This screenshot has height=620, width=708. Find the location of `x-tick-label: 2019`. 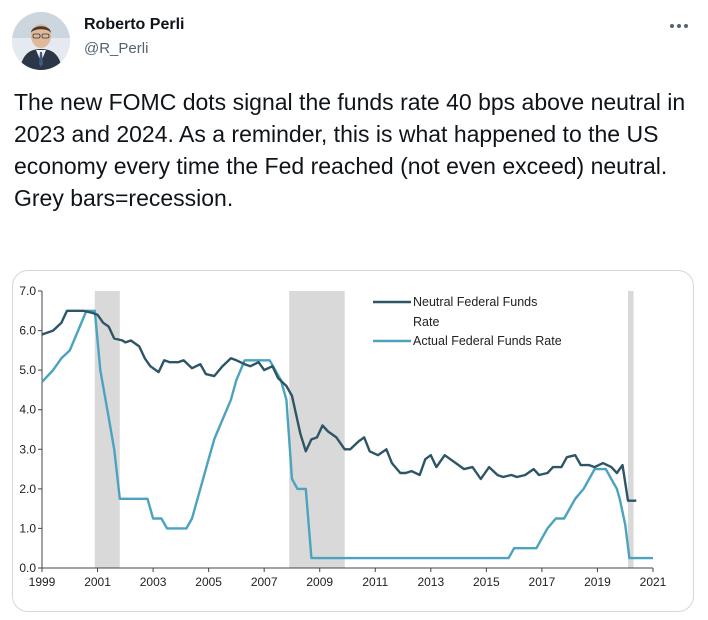

x-tick-label: 2019 is located at coordinates (597, 582).